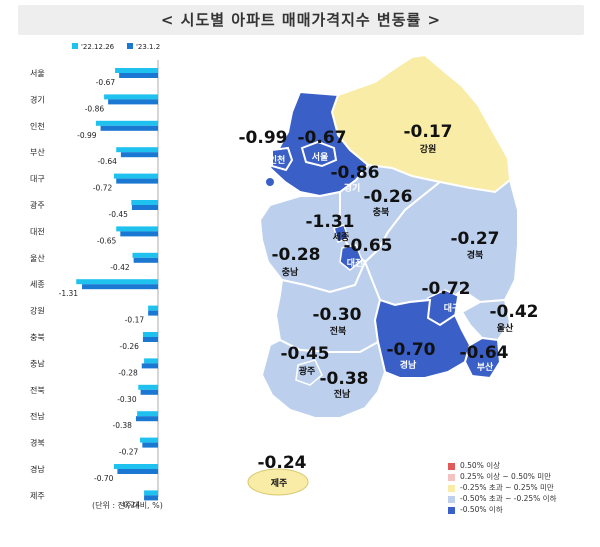 Image resolution: width=600 pixels, height=547 pixels. I want to click on bar-value-label: -1.31, so click(69, 293).